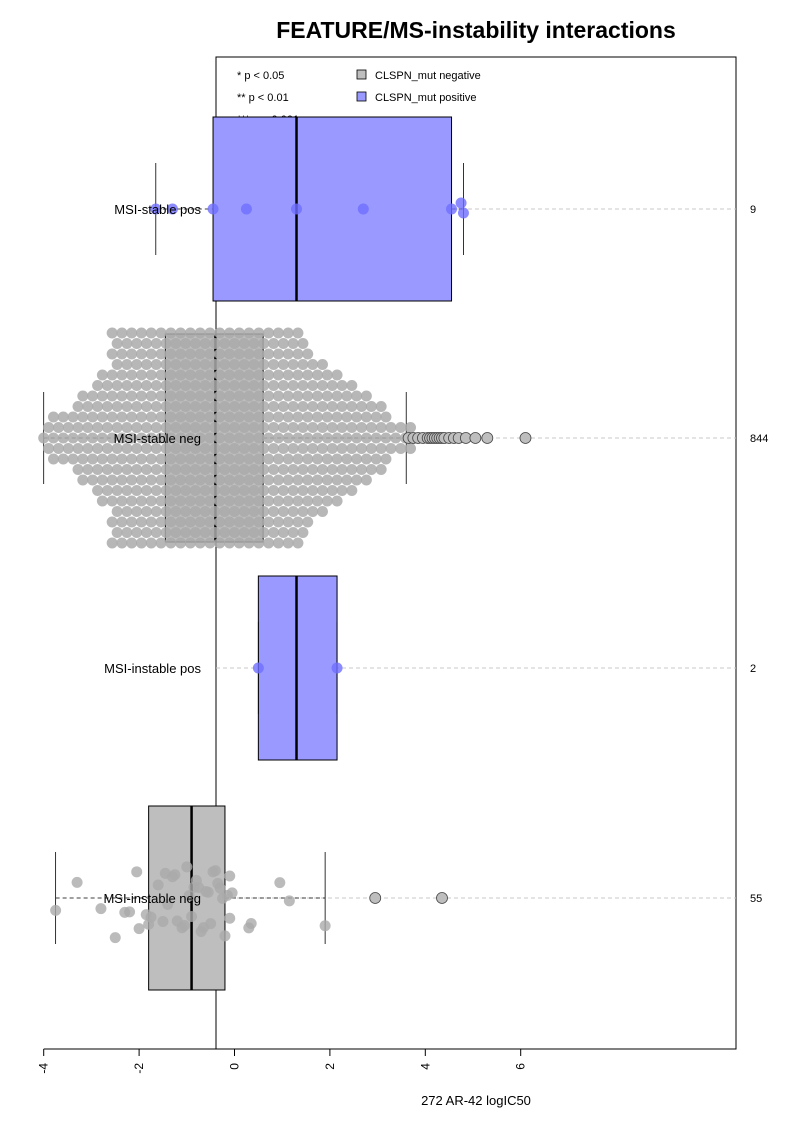  I want to click on category-label: MSI-instable neg, so click(152, 898).